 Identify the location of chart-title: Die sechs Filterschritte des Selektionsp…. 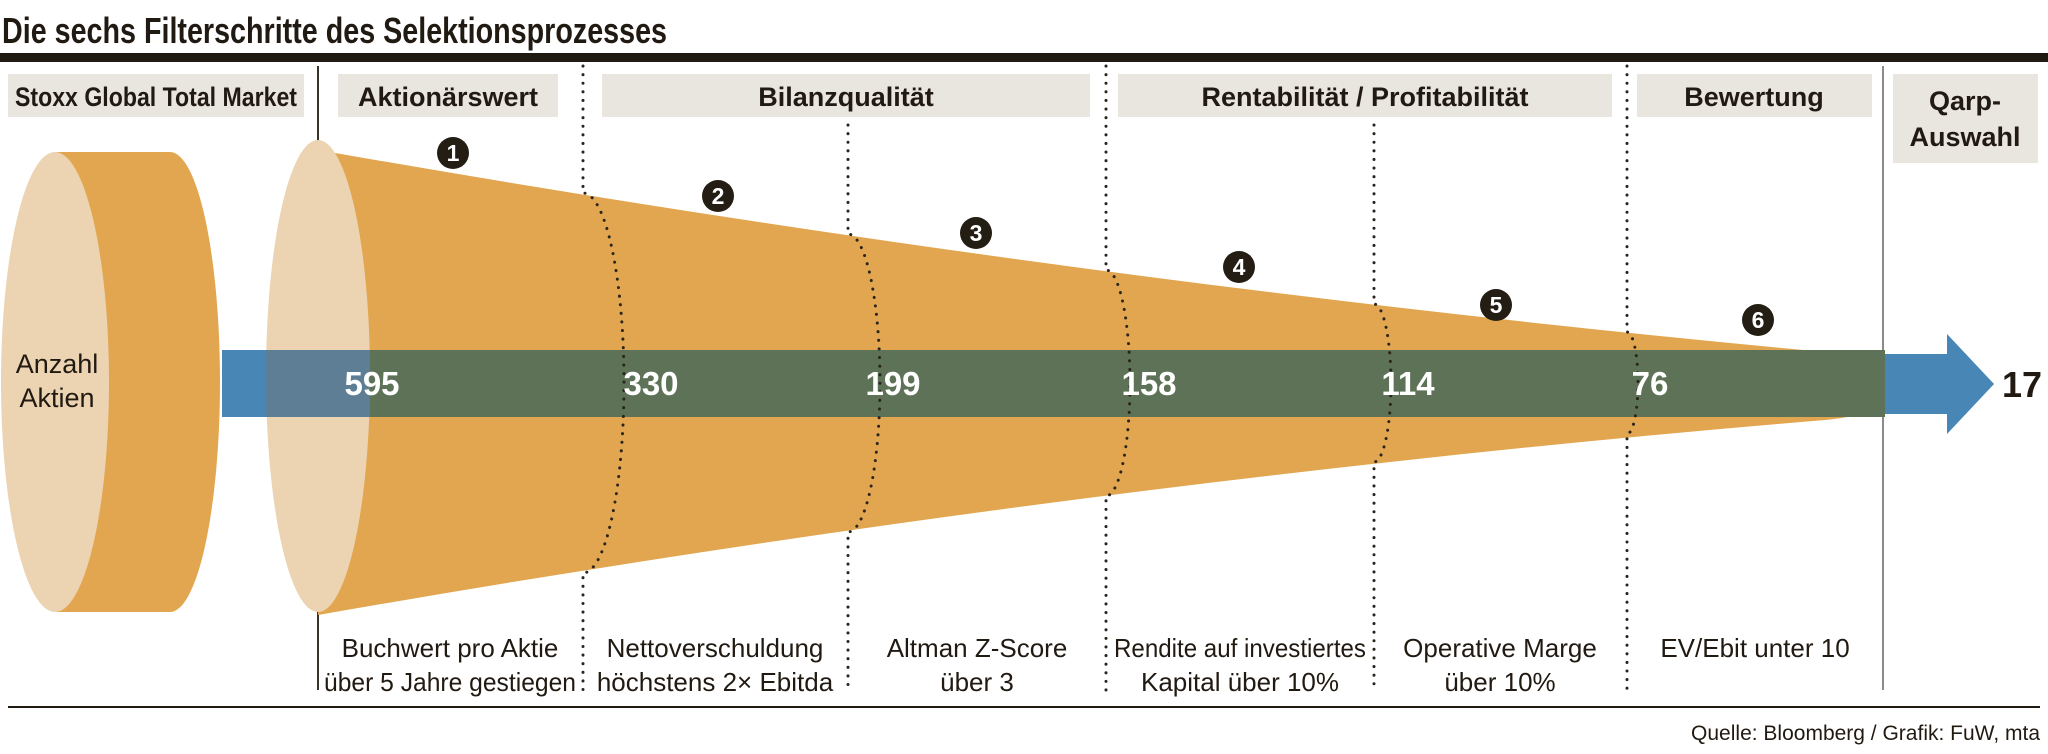
(334, 30).